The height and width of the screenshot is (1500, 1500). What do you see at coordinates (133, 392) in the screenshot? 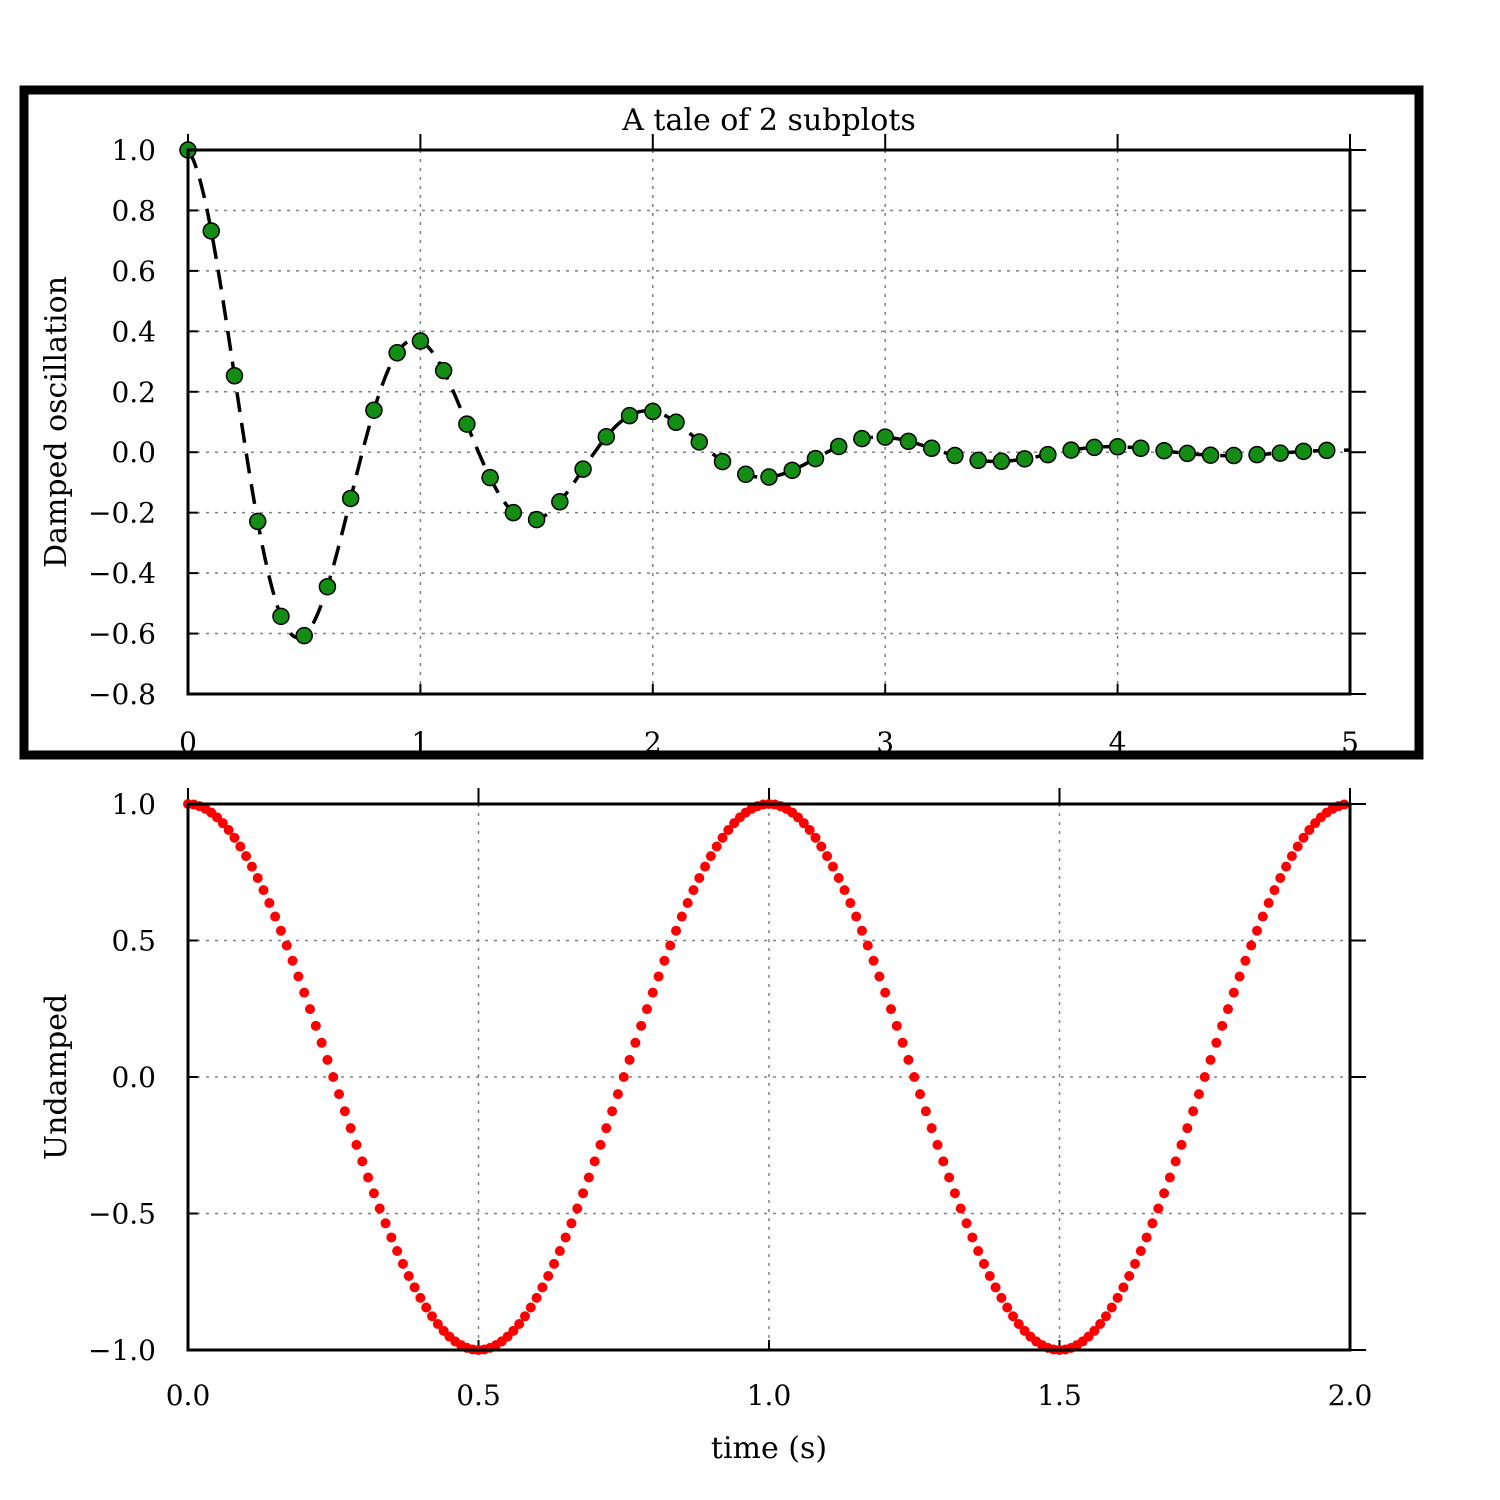
I see `top-y-tick-label: 0.2` at bounding box center [133, 392].